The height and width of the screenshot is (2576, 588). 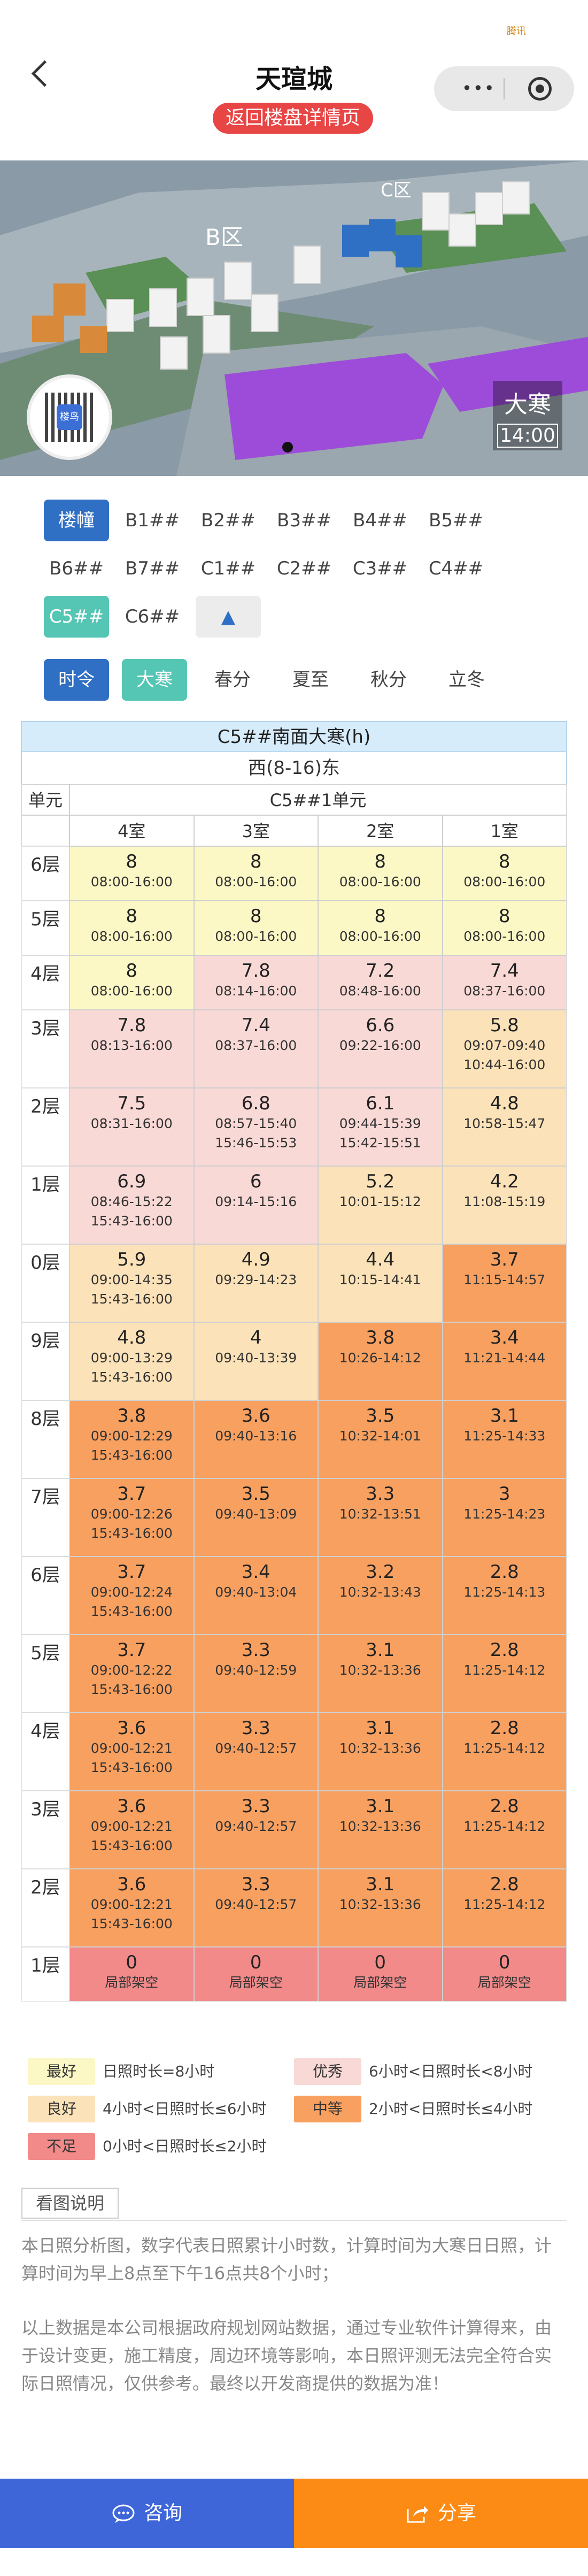 I want to click on site-map-render, so click(x=294, y=318).